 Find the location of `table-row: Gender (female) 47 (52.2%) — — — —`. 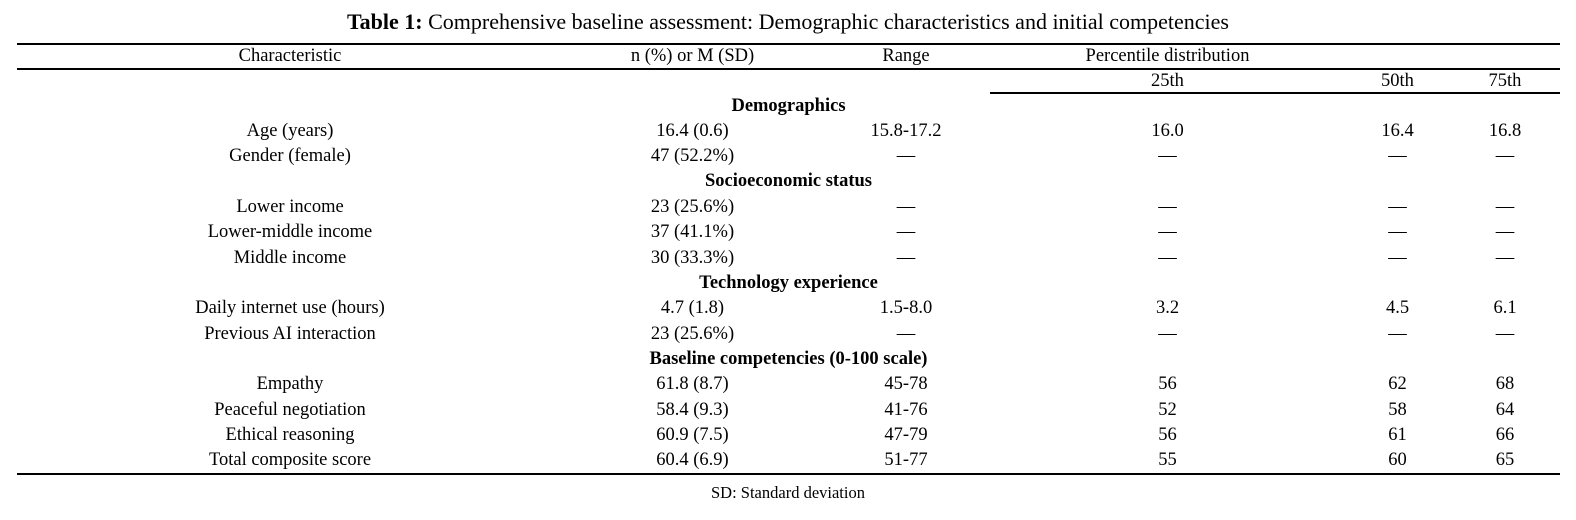

table-row: Gender (female) 47 (52.2%) — — — — is located at coordinates (788, 156).